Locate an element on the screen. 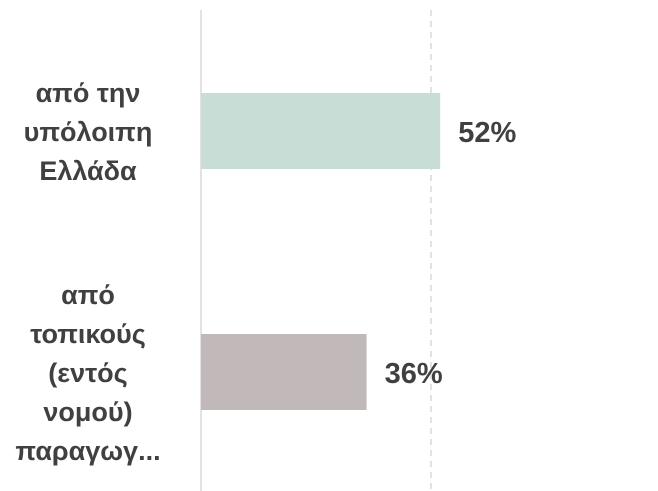  category-label-1: από την υπόλοιπη Ελλάδα is located at coordinates (88, 132).